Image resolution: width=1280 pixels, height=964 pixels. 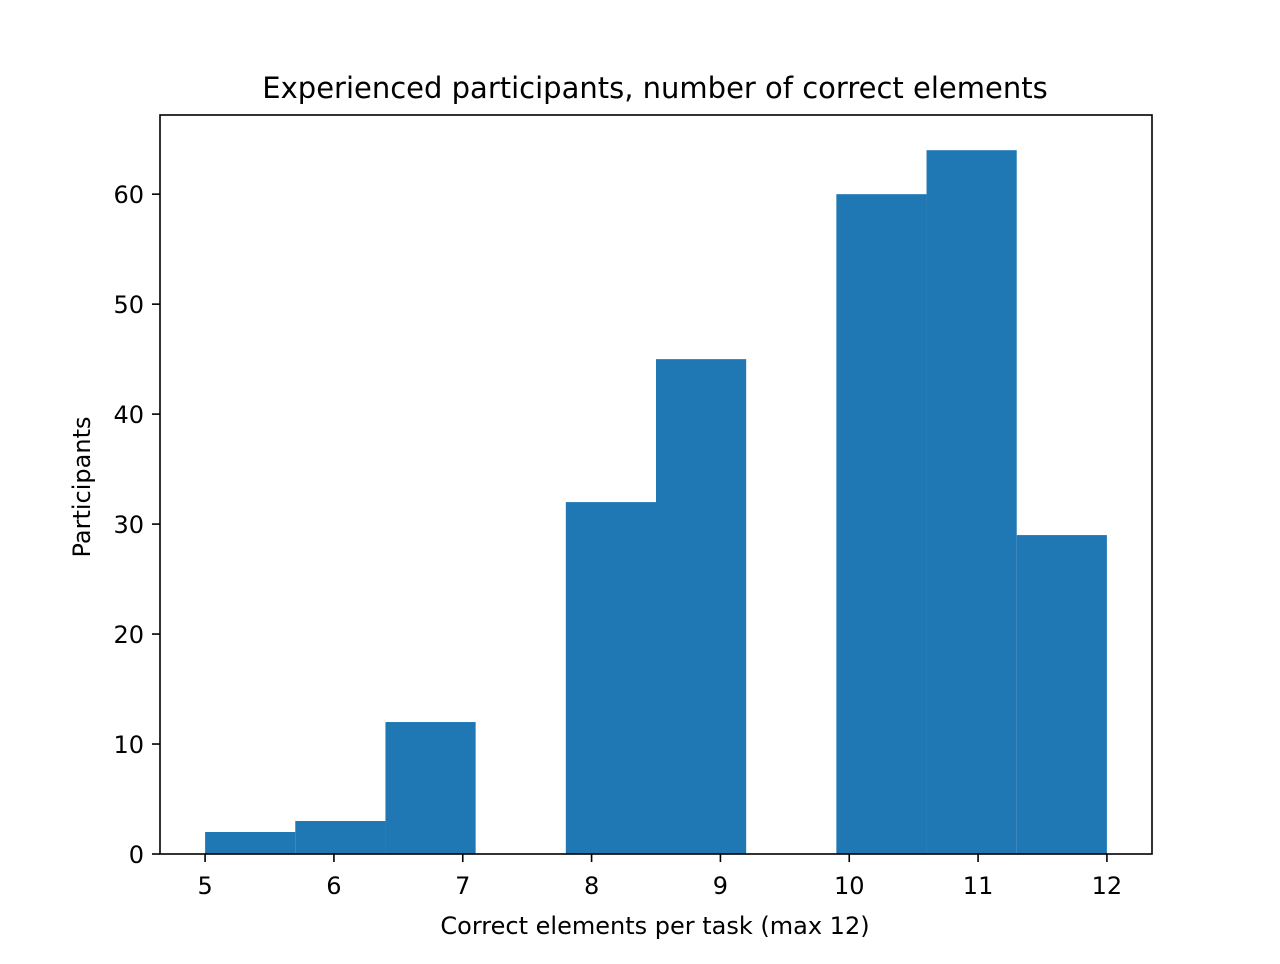 What do you see at coordinates (136, 855) in the screenshot?
I see `y-tick-label: 0` at bounding box center [136, 855].